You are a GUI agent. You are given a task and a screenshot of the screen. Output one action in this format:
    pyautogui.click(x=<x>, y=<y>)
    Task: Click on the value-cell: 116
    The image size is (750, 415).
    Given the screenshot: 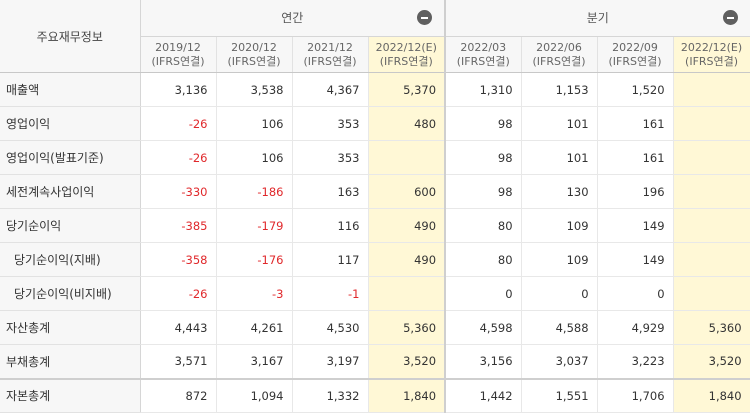 What is the action you would take?
    pyautogui.click(x=330, y=225)
    